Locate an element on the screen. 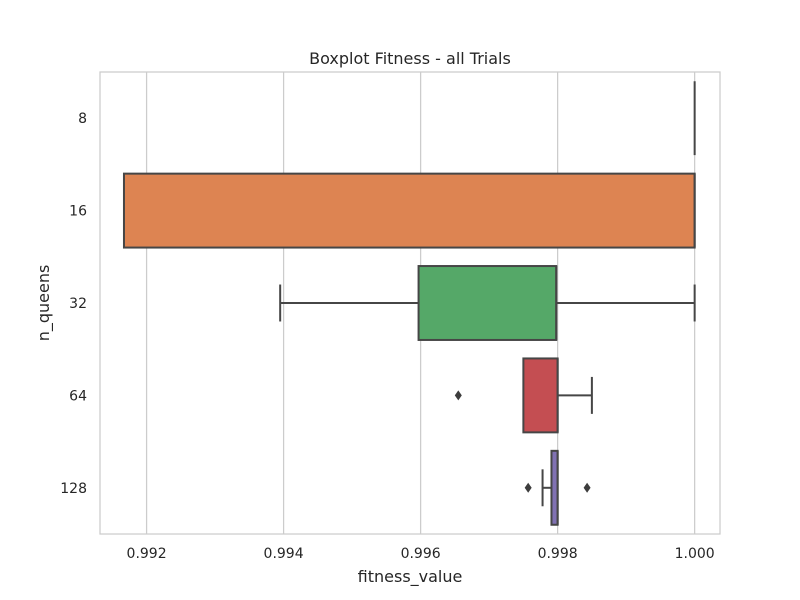 This screenshot has height=600, width=800. y-tick-label: 64 is located at coordinates (78, 396).